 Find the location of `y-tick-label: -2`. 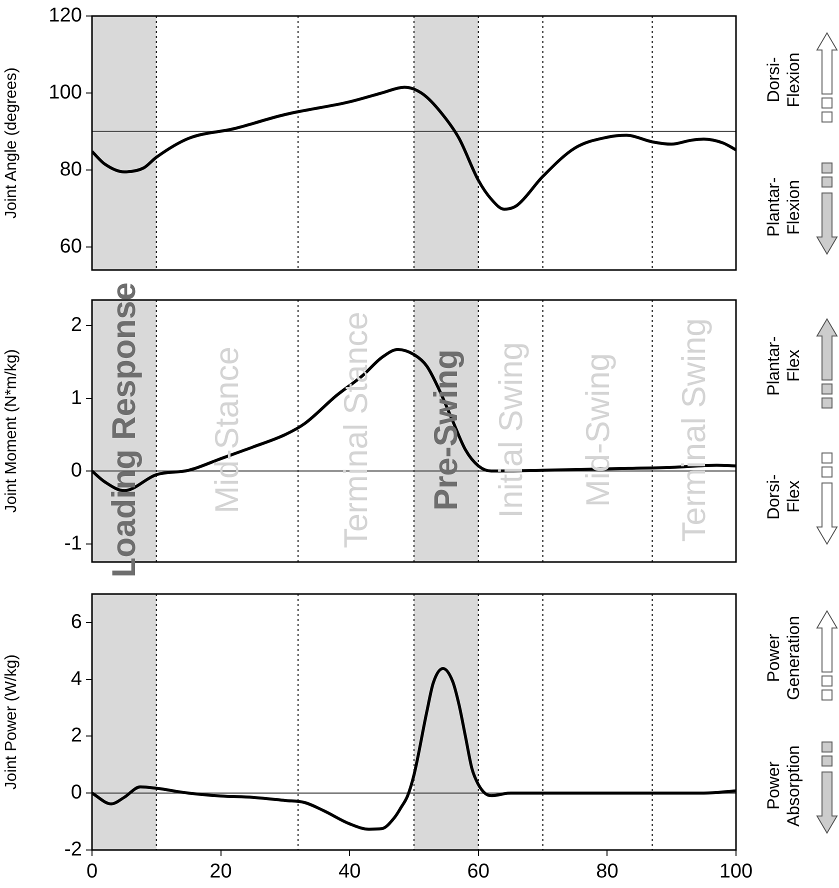

y-tick-label: -2 is located at coordinates (73, 849).